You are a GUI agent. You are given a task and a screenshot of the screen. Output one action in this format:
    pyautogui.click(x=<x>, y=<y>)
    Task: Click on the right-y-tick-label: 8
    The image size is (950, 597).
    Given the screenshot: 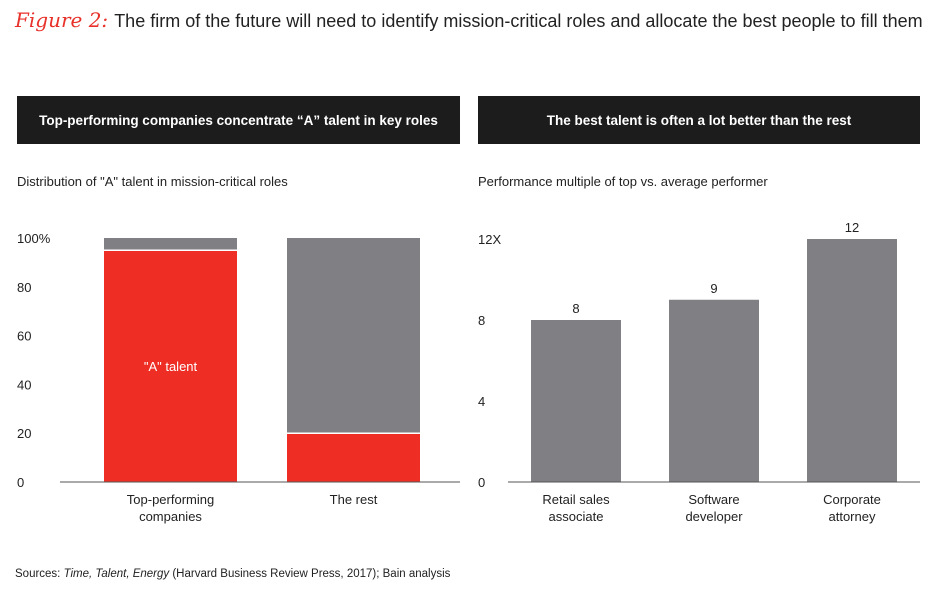 What is the action you would take?
    pyautogui.click(x=481, y=320)
    